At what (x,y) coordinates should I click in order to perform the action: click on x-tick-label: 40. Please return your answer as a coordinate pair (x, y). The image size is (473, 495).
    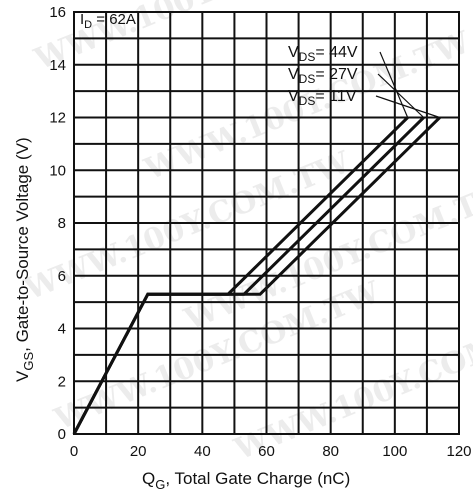
    Looking at the image, I should click on (202, 451).